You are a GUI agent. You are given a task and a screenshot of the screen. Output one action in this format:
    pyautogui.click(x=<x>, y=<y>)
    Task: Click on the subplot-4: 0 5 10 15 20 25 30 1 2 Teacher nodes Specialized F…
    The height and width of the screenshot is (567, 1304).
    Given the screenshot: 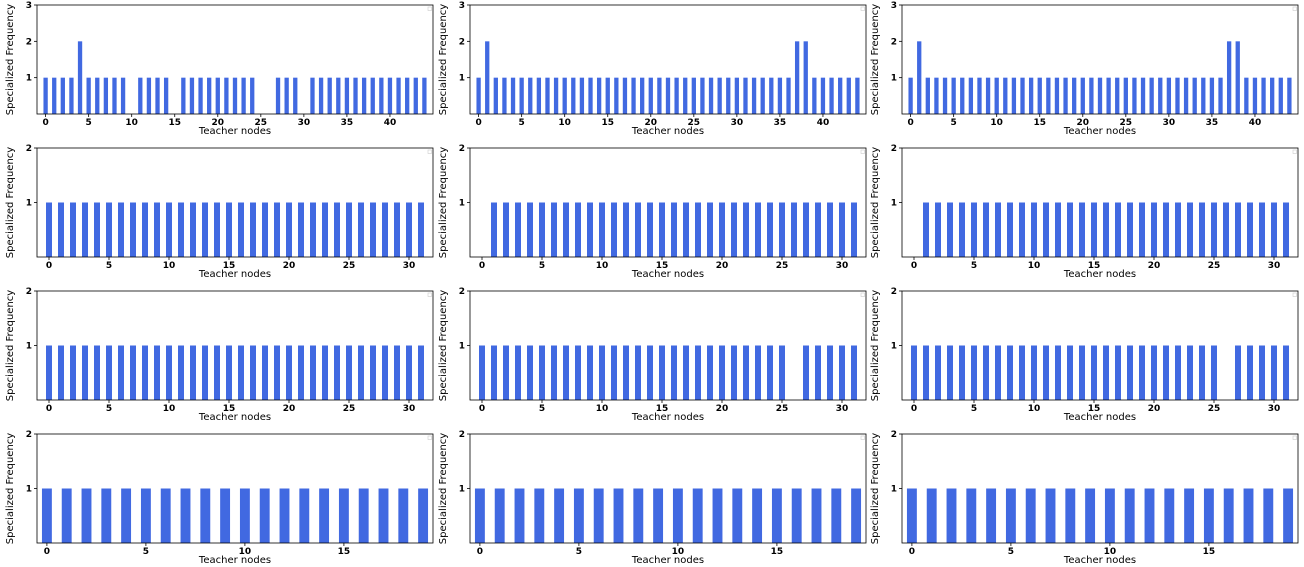 What is the action you would take?
    pyautogui.click(x=219, y=212)
    